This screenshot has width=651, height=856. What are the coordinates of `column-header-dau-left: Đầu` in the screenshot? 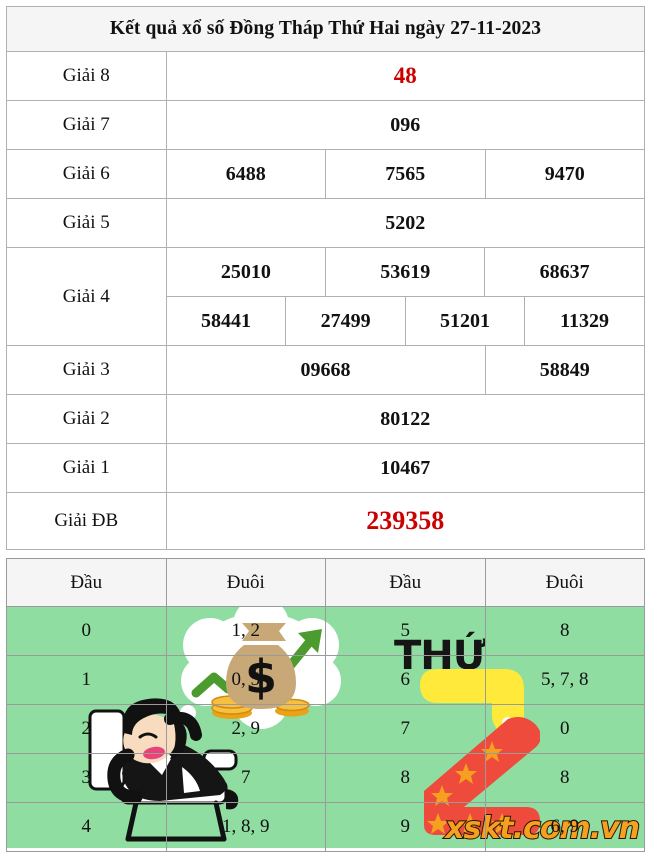 It's located at (86, 582).